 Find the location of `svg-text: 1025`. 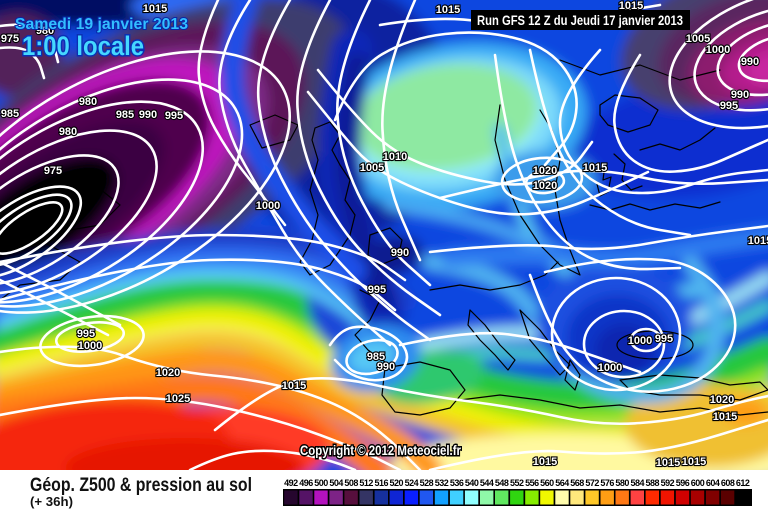

svg-text: 1025 is located at coordinates (178, 399).